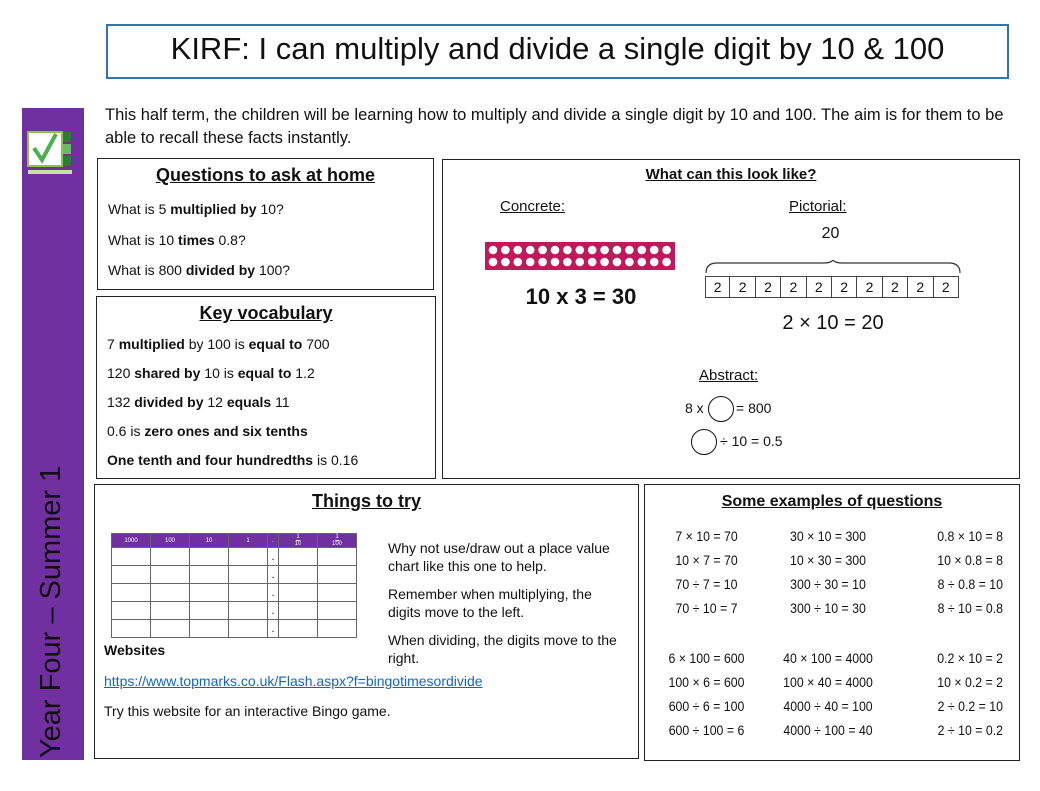 This screenshot has height=791, width=1040. Describe the element at coordinates (266, 313) in the screenshot. I see `vocabulary-heading: Key vocabulary` at that location.